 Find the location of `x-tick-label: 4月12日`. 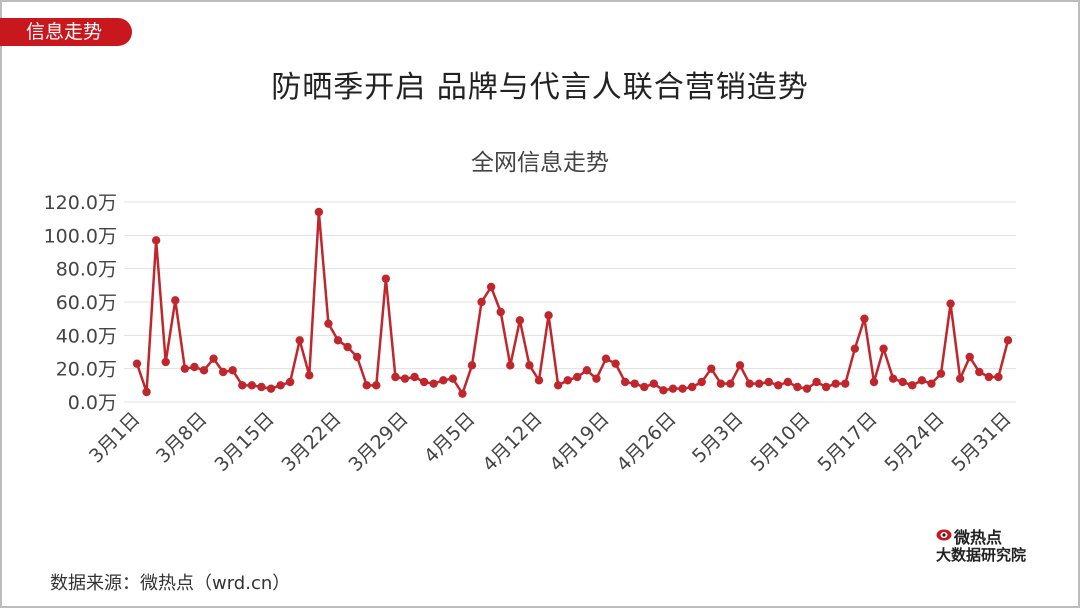

x-tick-label: 4月12日 is located at coordinates (512, 442).